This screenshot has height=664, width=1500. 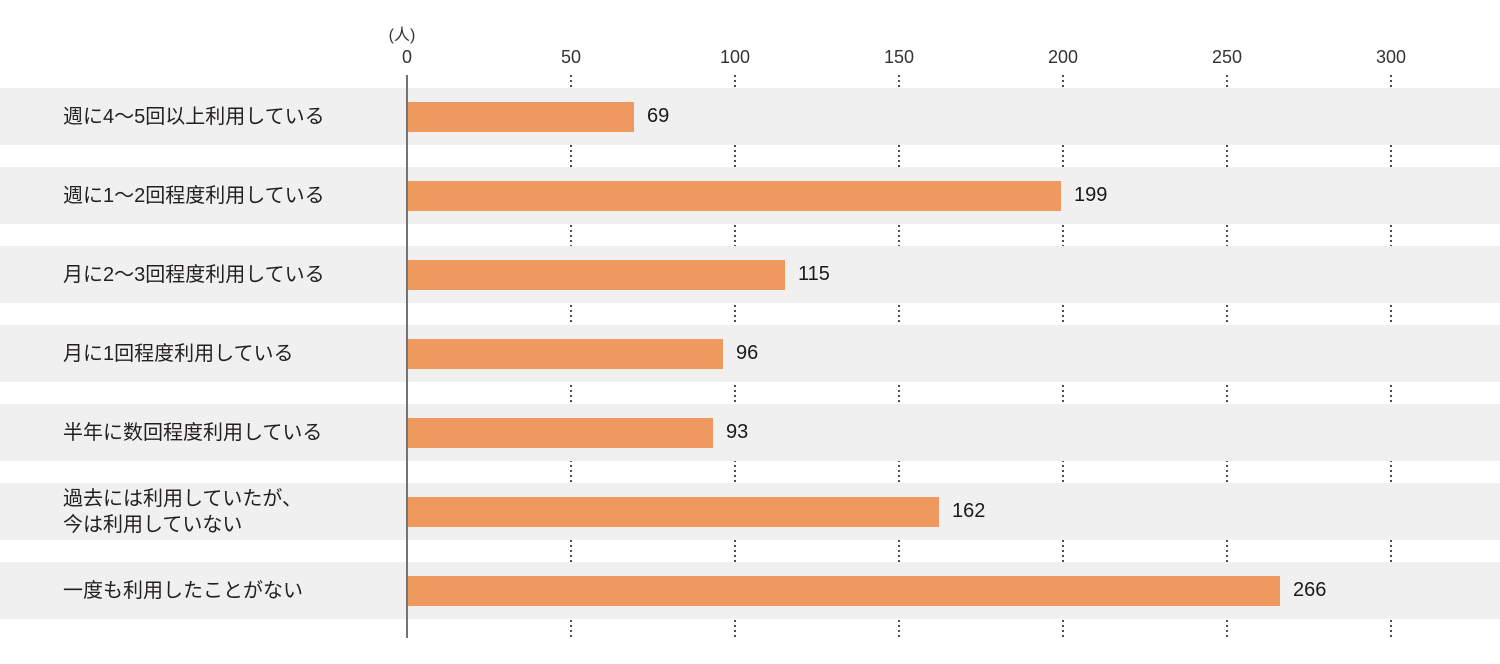 I want to click on x-tick-label-50: 50, so click(x=571, y=57).